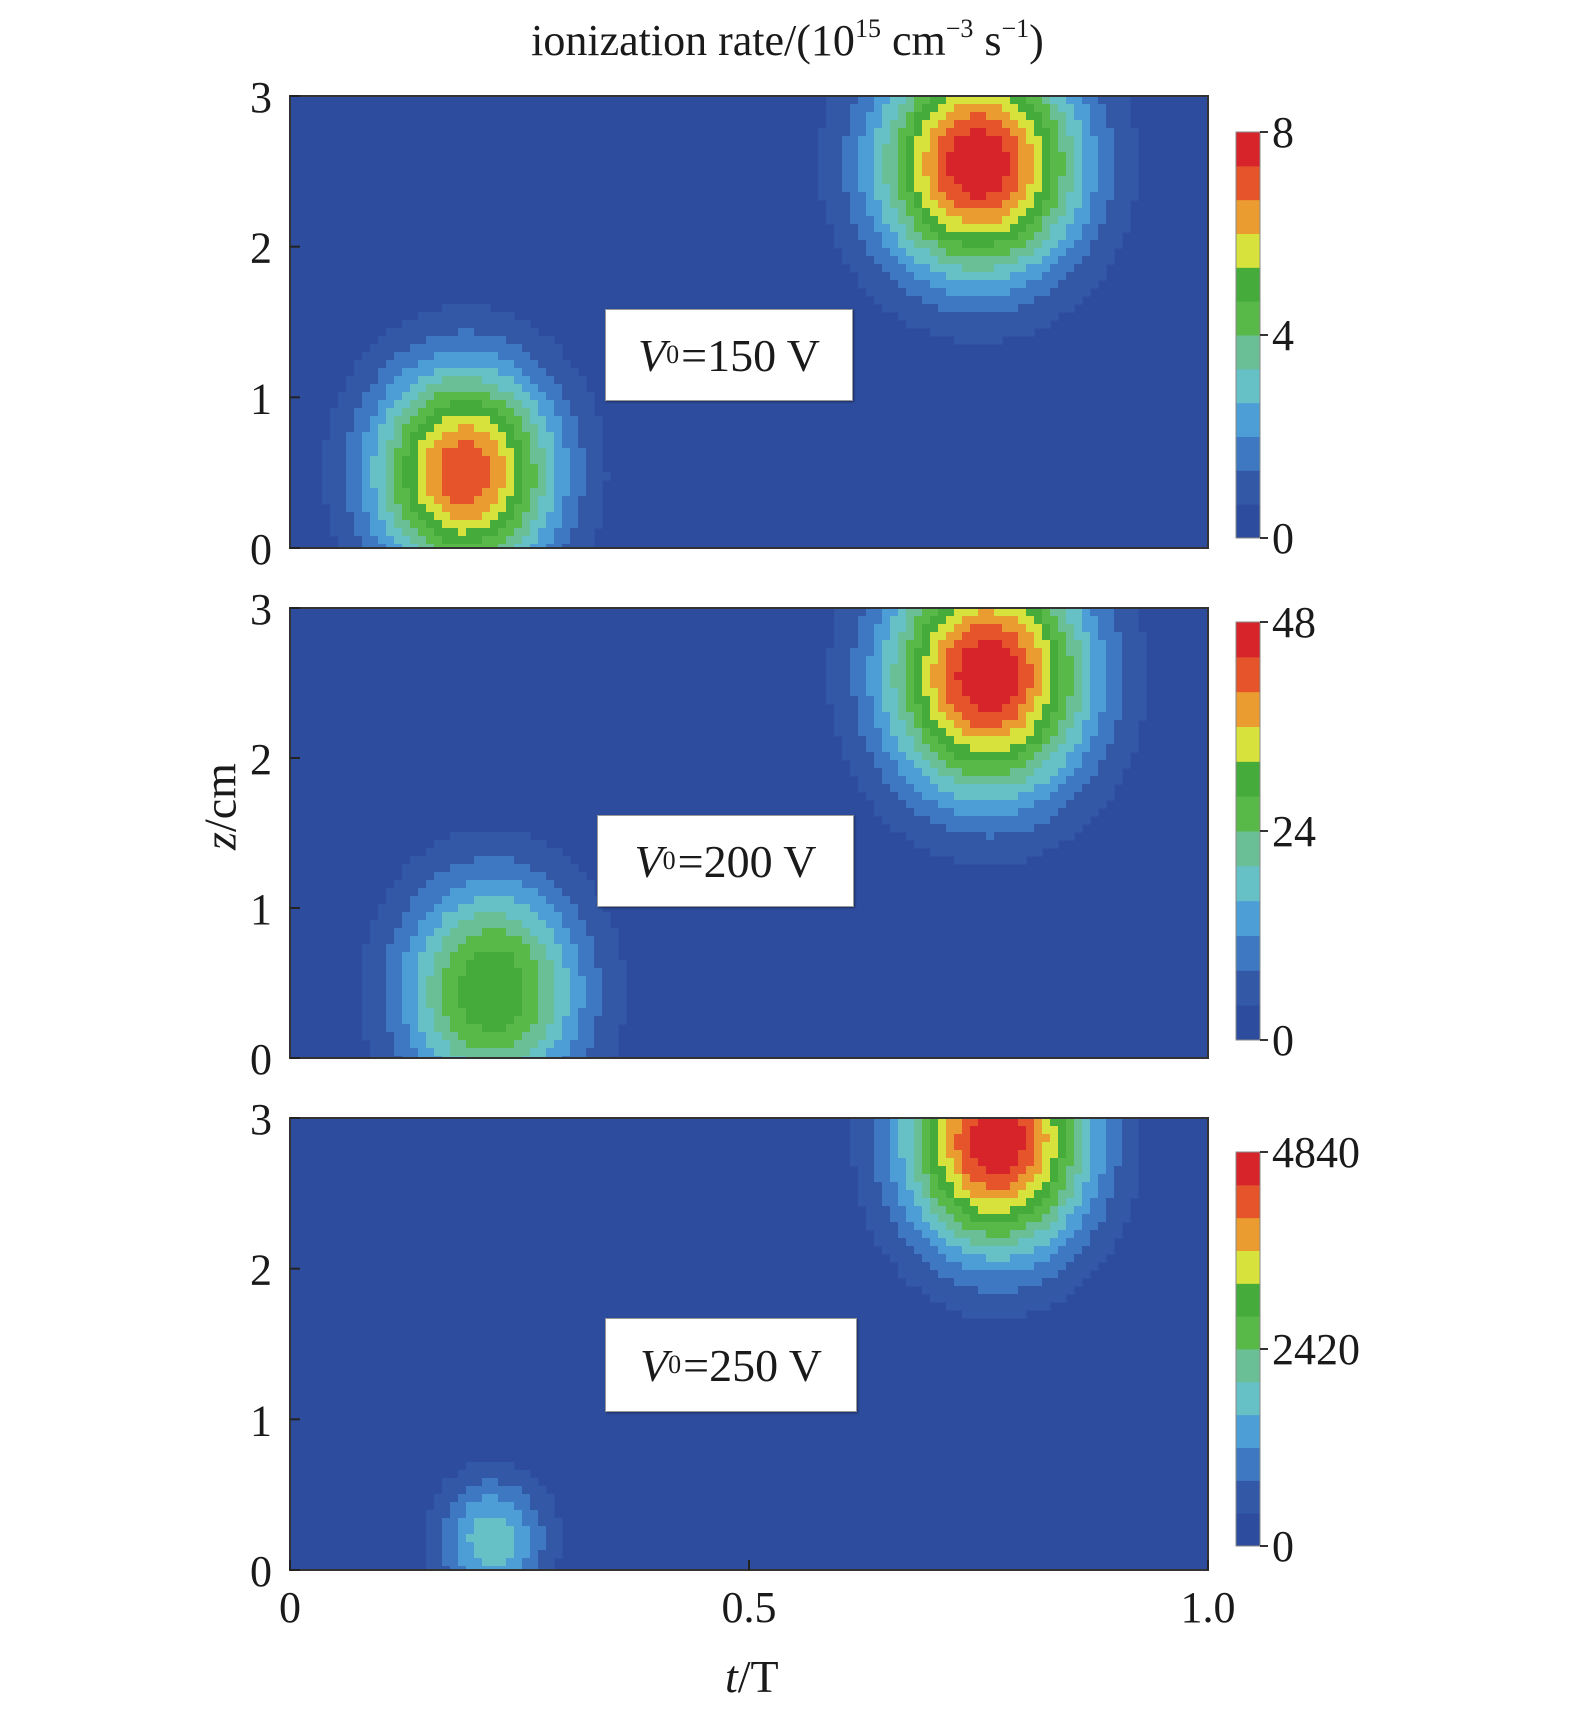 This screenshot has height=1720, width=1575. What do you see at coordinates (1248, 250) in the screenshot?
I see `colorbar-segment` at bounding box center [1248, 250].